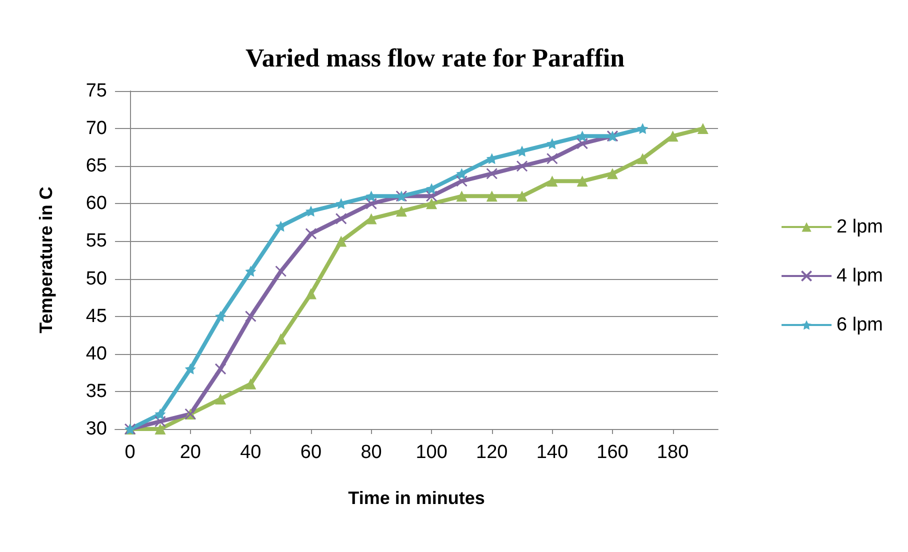 Image resolution: width=908 pixels, height=552 pixels. What do you see at coordinates (96, 166) in the screenshot?
I see `y-tick-label: 65` at bounding box center [96, 166].